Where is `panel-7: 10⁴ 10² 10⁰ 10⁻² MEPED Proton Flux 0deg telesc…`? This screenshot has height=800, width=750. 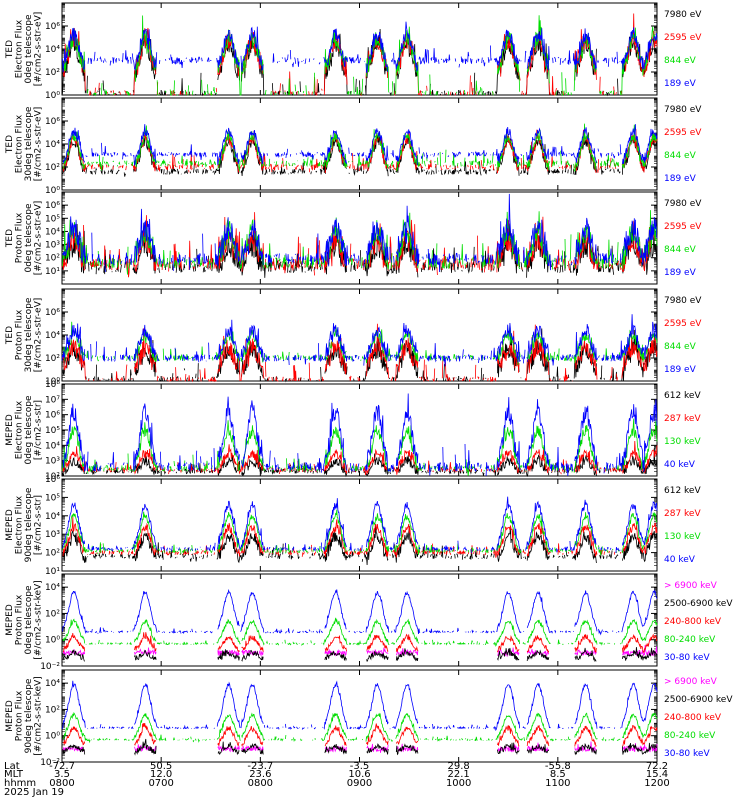 panel-7: 10⁴ 10² 10⁰ 10⁻² MEPED Proton Flux 0deg telesc… is located at coordinates (369, 622).